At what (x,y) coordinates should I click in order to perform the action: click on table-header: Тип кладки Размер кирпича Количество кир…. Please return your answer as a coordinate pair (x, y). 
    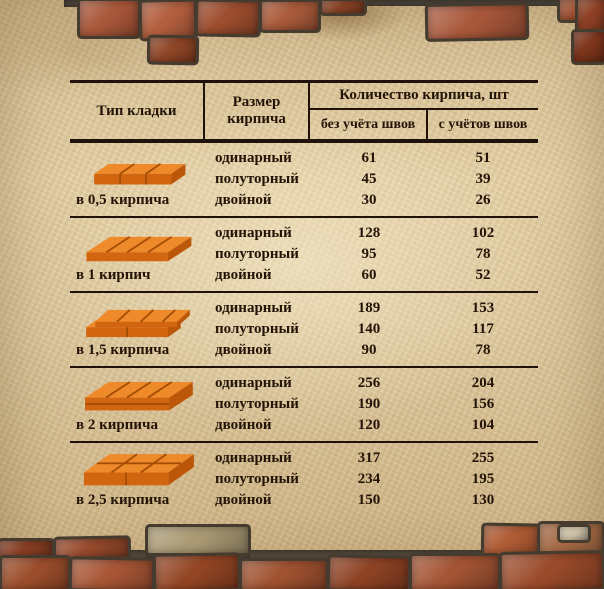
    Looking at the image, I should click on (304, 111).